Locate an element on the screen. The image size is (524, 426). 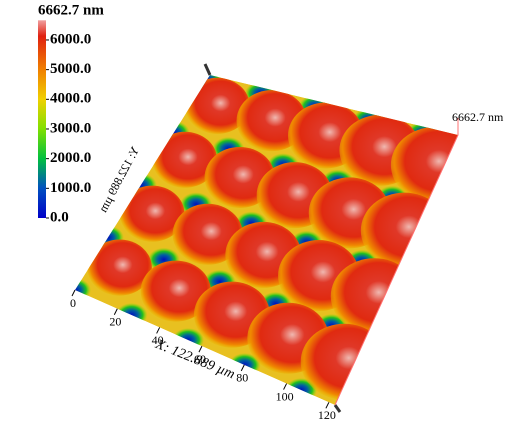
colorbar-tick-label: 2000.0 is located at coordinates (70, 158).